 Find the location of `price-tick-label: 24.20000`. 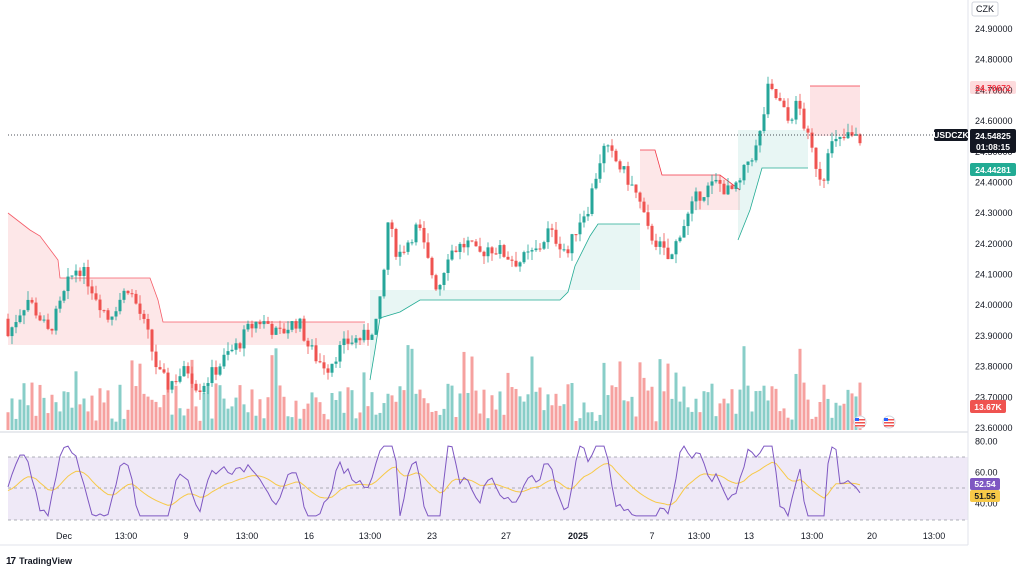

price-tick-label: 24.20000 is located at coordinates (994, 244).